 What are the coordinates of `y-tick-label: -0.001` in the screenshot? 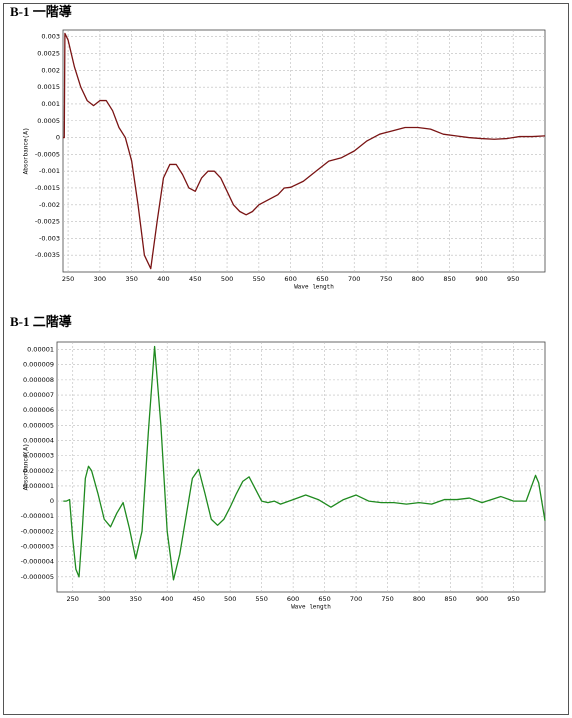 It's located at (49, 171).